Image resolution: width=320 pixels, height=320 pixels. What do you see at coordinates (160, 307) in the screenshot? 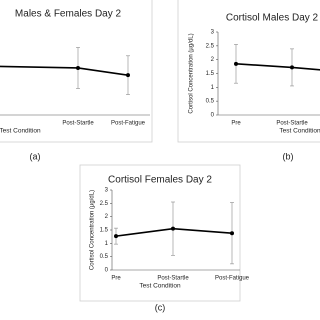
I see `panel-label: (c)` at bounding box center [160, 307].